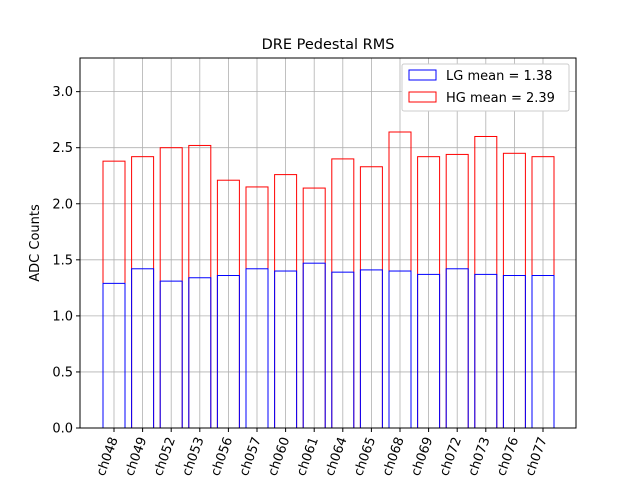 This screenshot has width=640, height=480. Describe the element at coordinates (108, 456) in the screenshot. I see `x-tick-label: ch048` at that location.